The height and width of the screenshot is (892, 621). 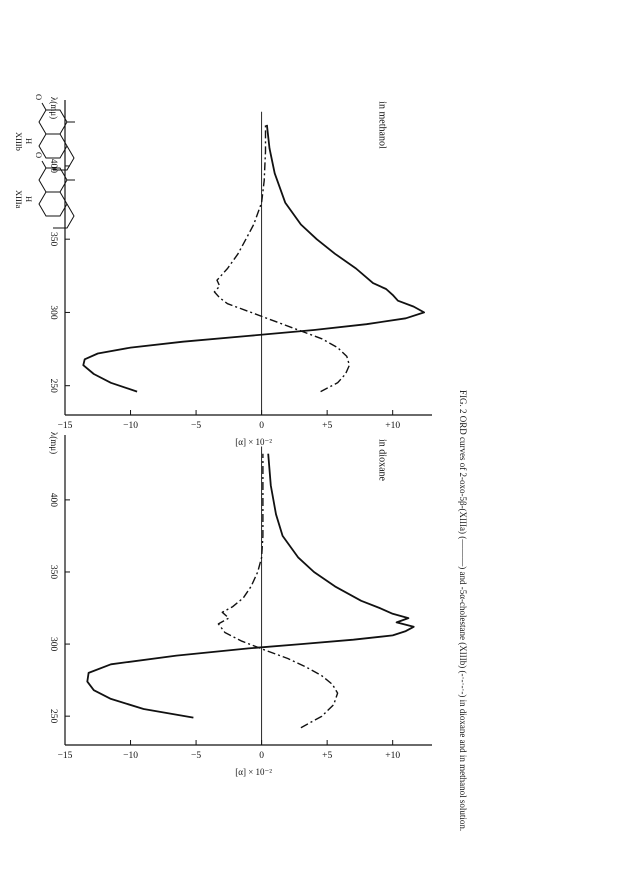 What do you see at coordinates (19, 199) in the screenshot?
I see `structure-label: XIIIa` at bounding box center [19, 199].